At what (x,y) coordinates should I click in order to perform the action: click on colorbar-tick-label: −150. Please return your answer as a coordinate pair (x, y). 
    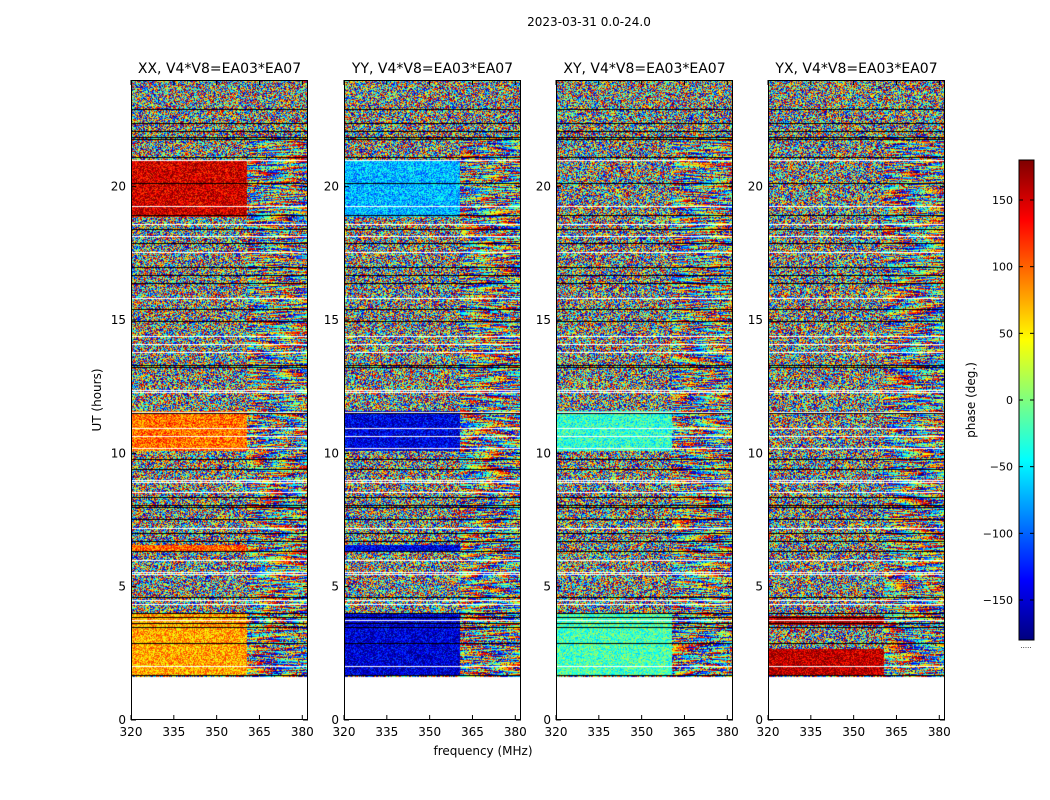
    Looking at the image, I should click on (998, 600).